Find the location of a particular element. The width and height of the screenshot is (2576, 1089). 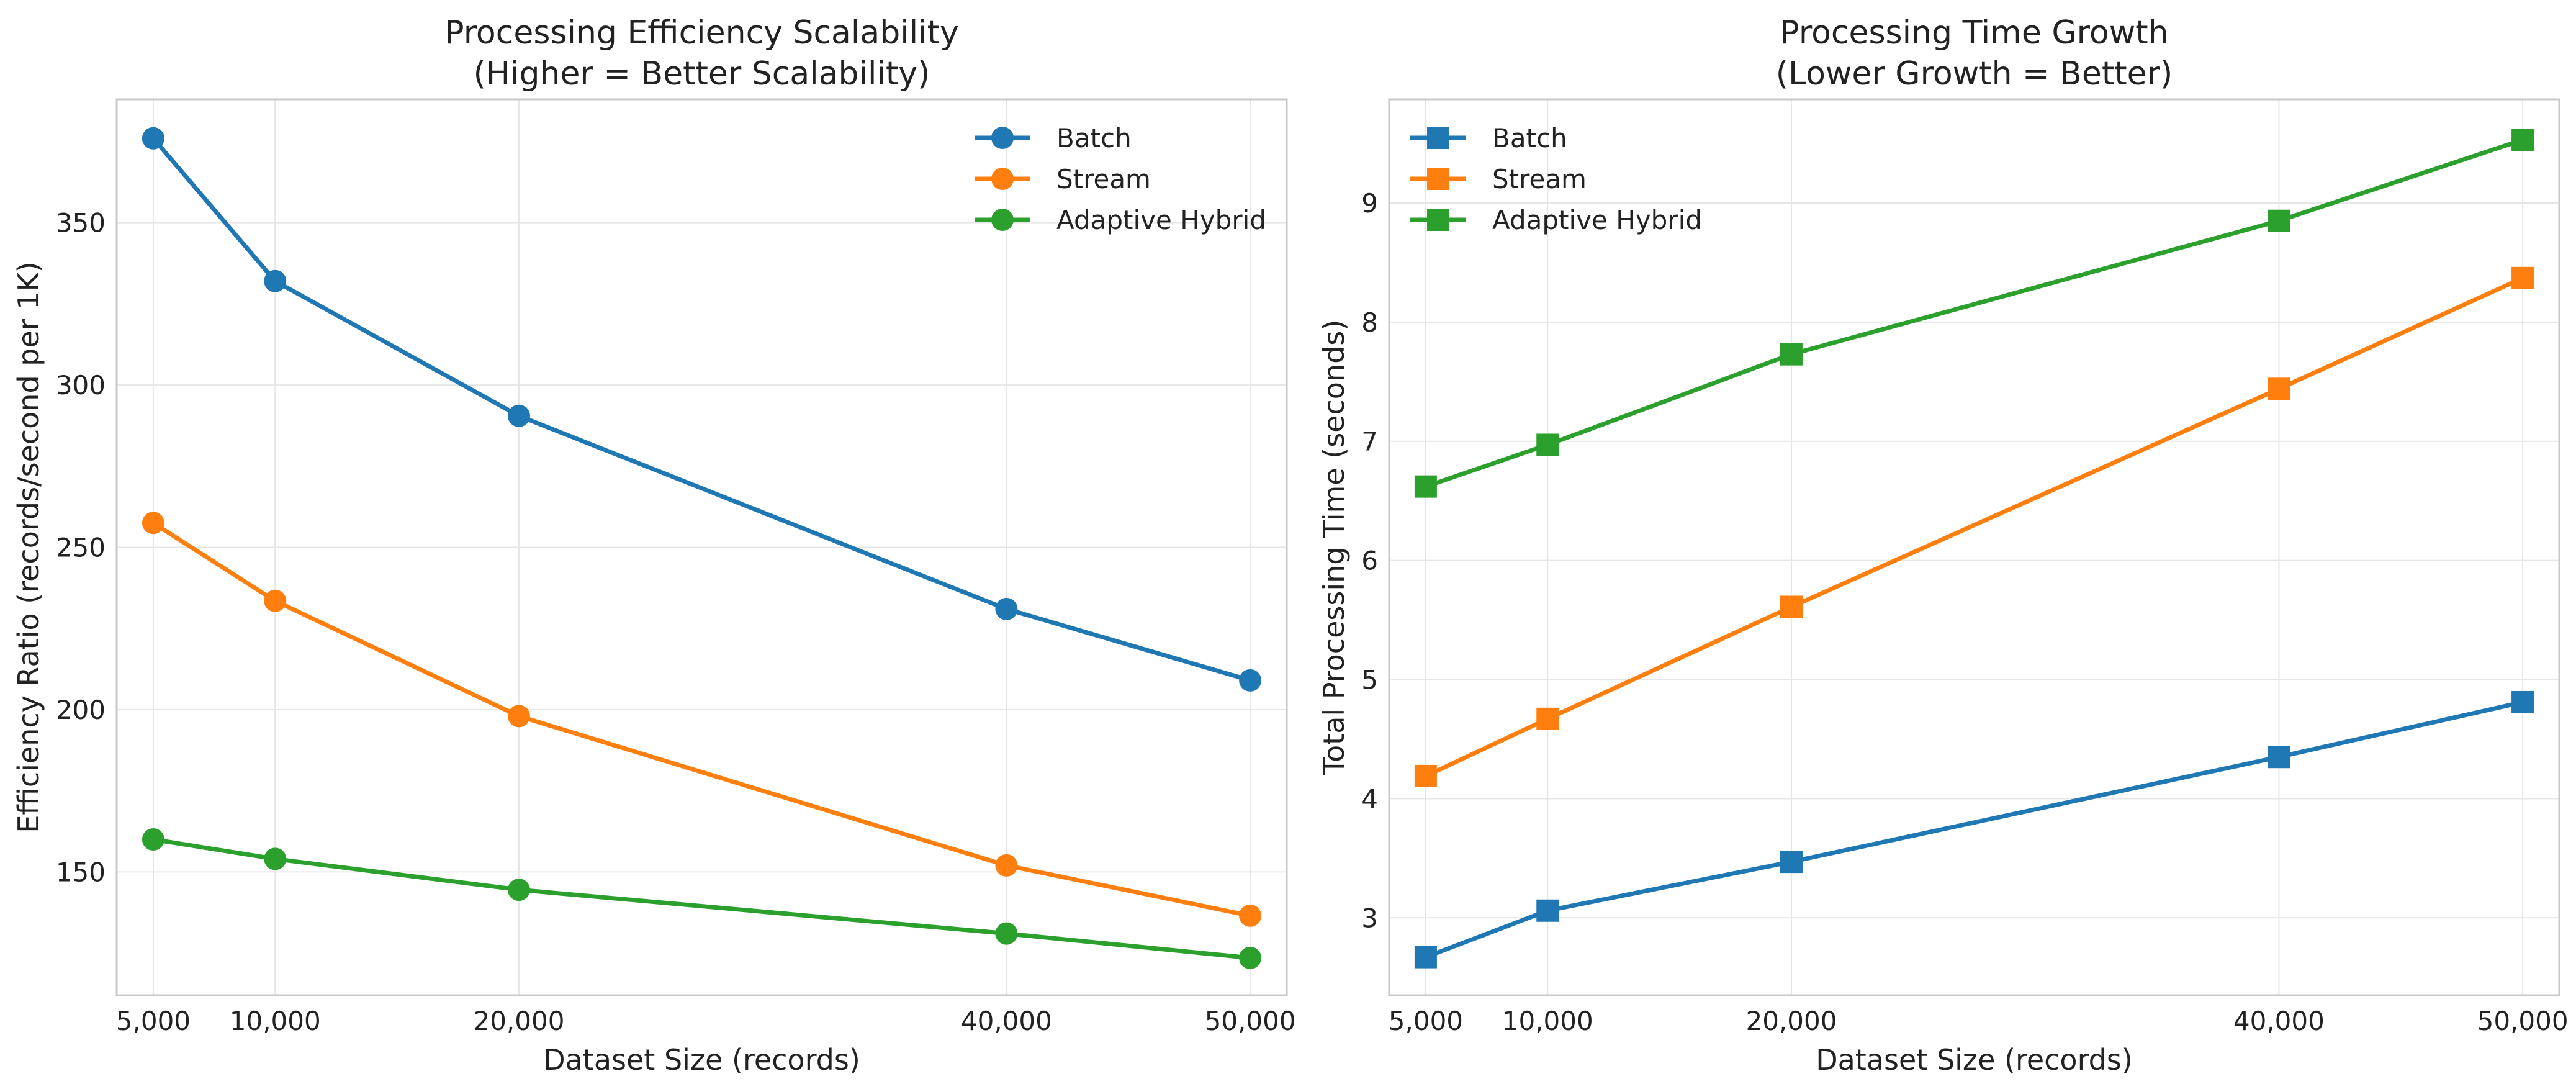

y-tick-label: 350 is located at coordinates (81, 223).